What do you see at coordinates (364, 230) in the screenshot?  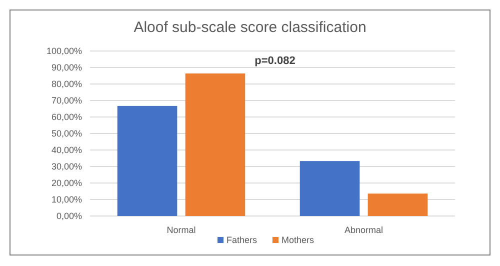 I see `x-tick-label: Abnormal` at bounding box center [364, 230].